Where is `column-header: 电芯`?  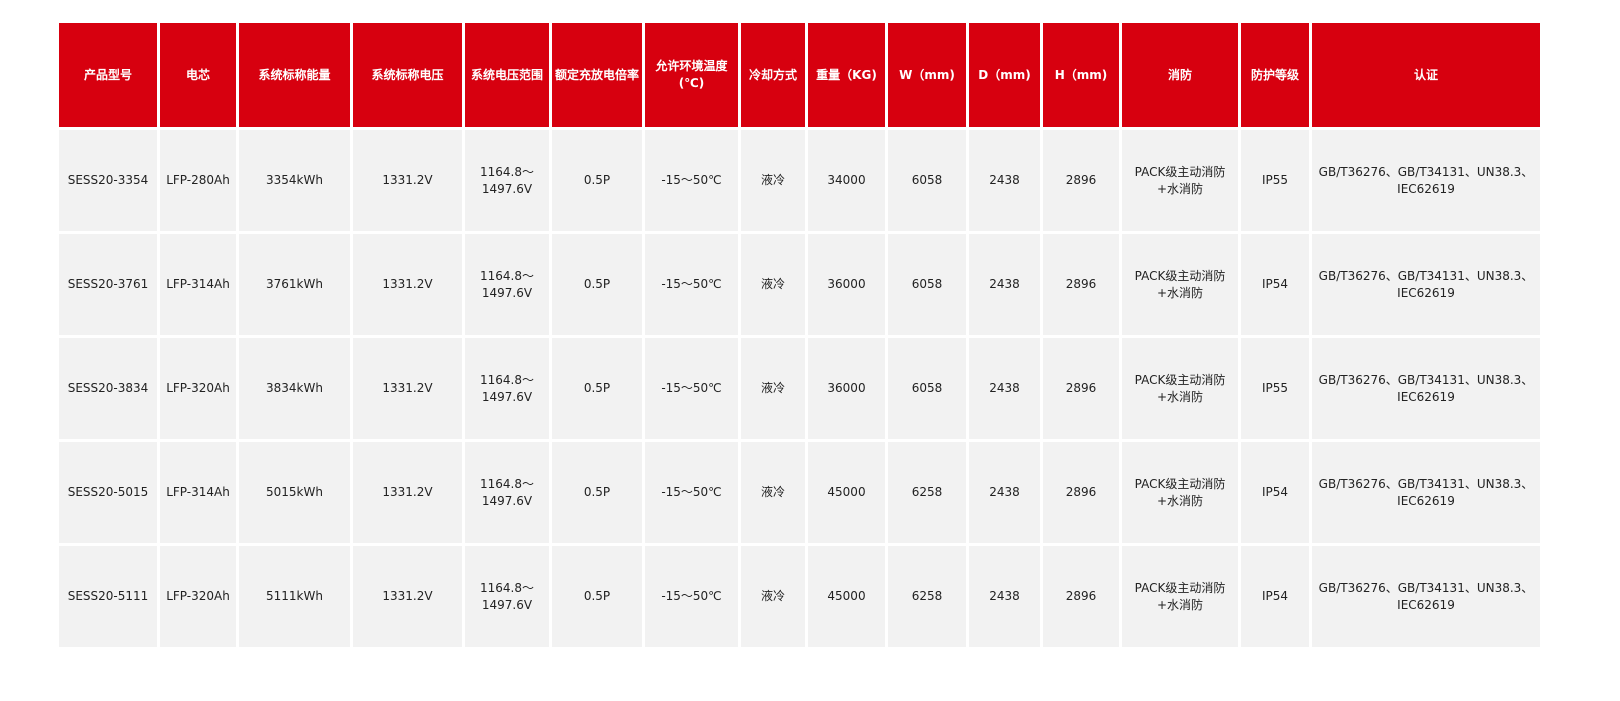
column-header: 电芯 is located at coordinates (198, 75).